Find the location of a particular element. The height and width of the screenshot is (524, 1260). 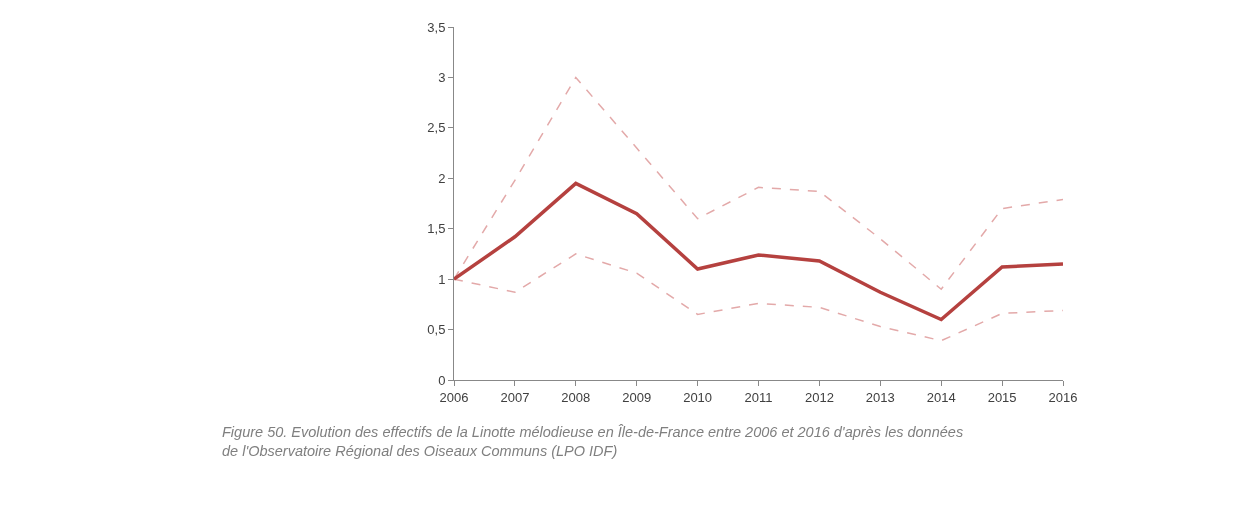

x-tick-label: 2008 is located at coordinates (576, 397).